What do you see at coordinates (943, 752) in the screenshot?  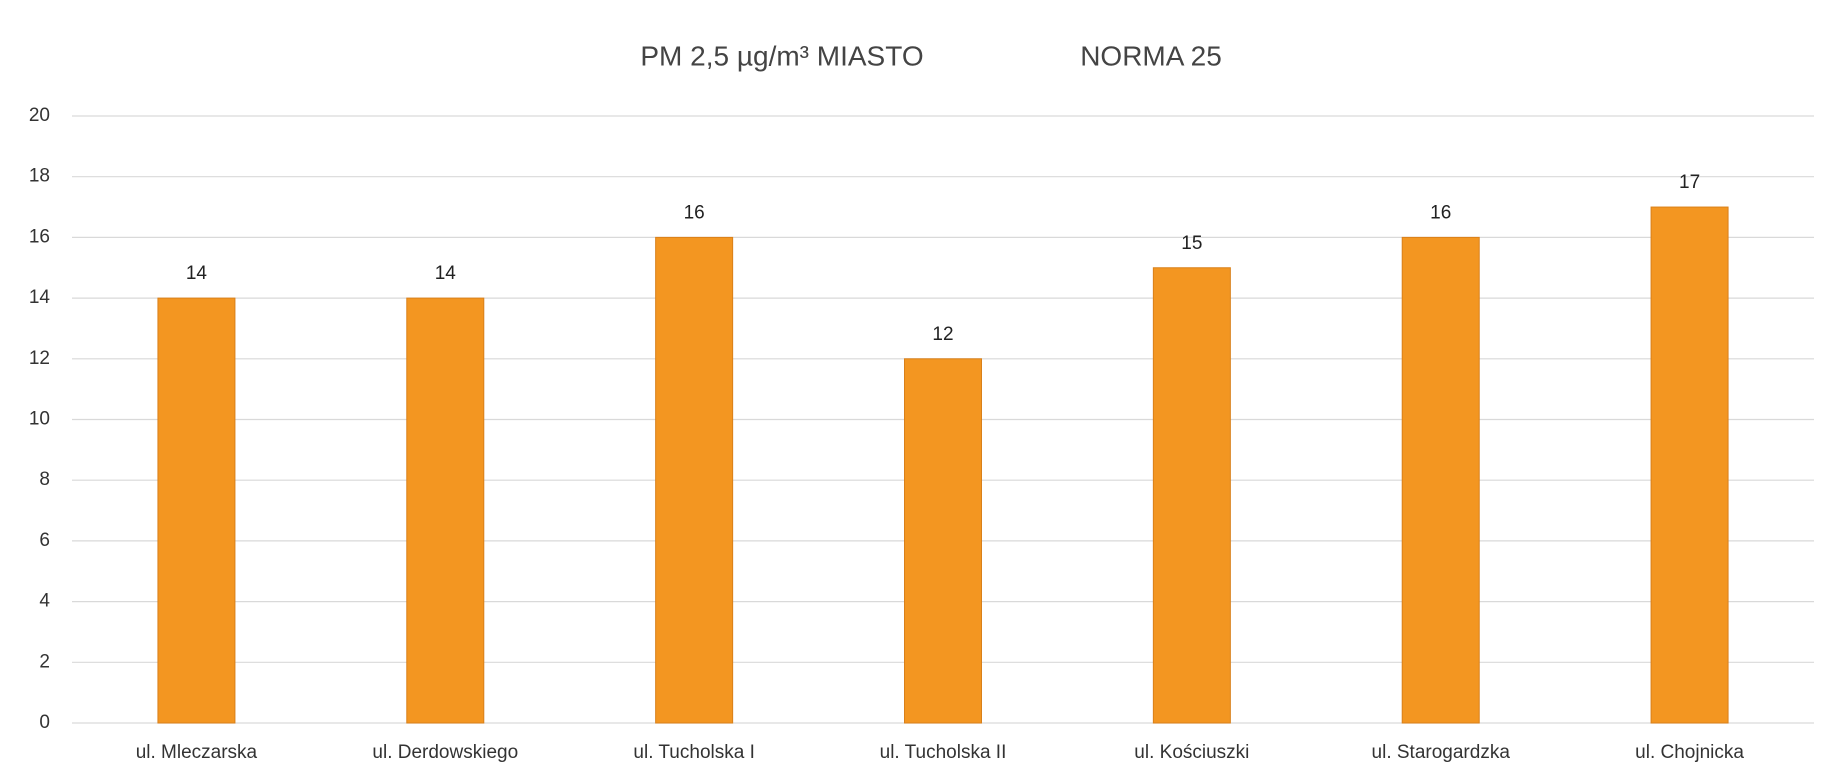 I see `x-tick-label: ul. Tucholska II` at bounding box center [943, 752].